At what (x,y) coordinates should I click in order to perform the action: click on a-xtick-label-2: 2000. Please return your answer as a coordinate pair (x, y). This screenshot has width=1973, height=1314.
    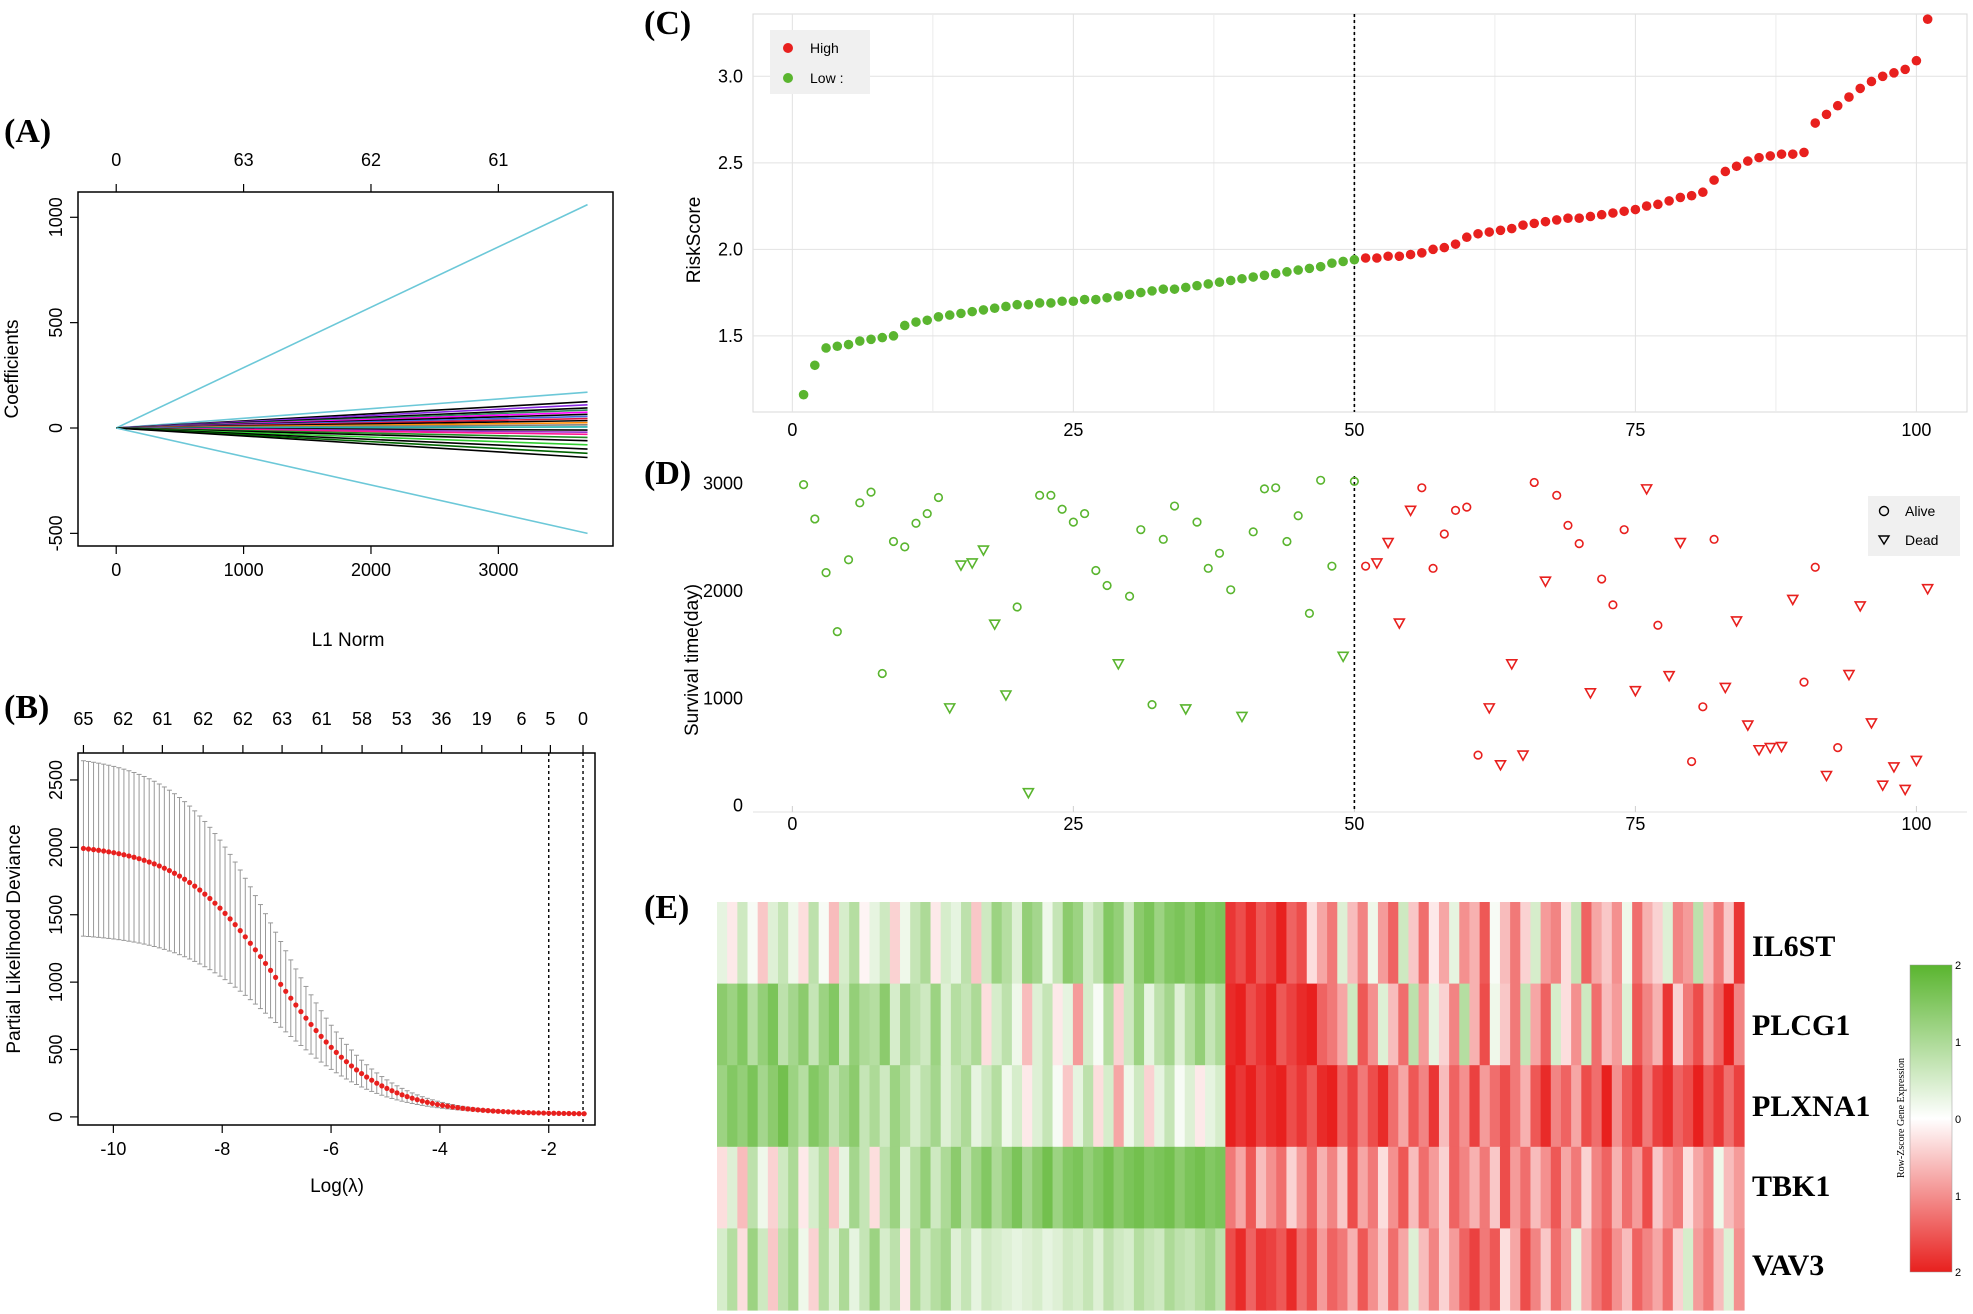
    Looking at the image, I should click on (371, 570).